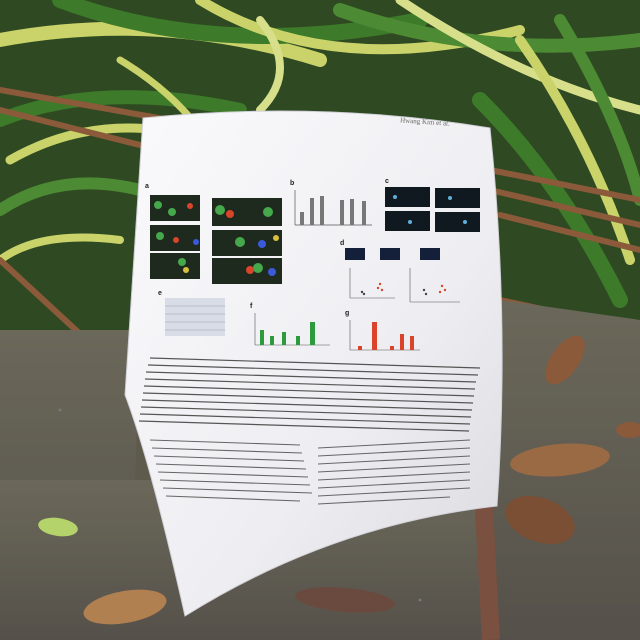  Describe the element at coordinates (387, 181) in the screenshot. I see `panel-label-c: c` at that location.